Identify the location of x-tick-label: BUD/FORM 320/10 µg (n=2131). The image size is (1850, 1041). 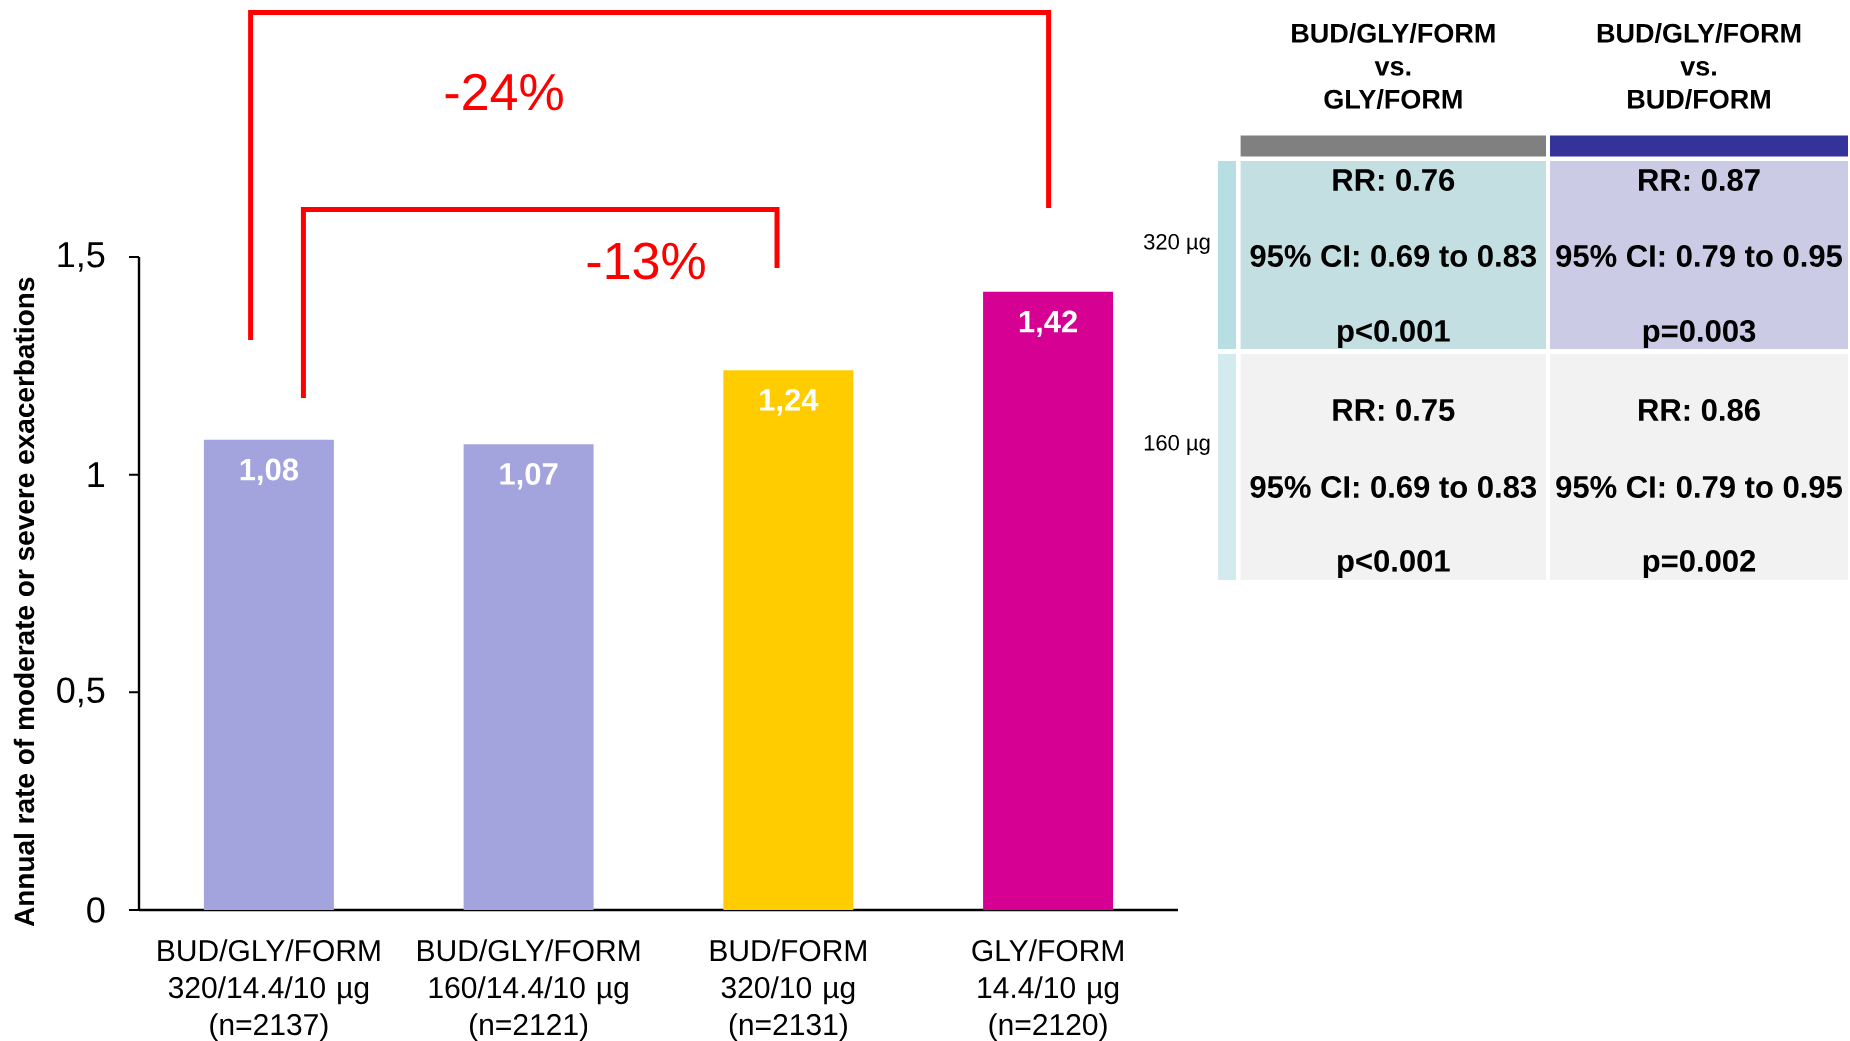
(788, 990).